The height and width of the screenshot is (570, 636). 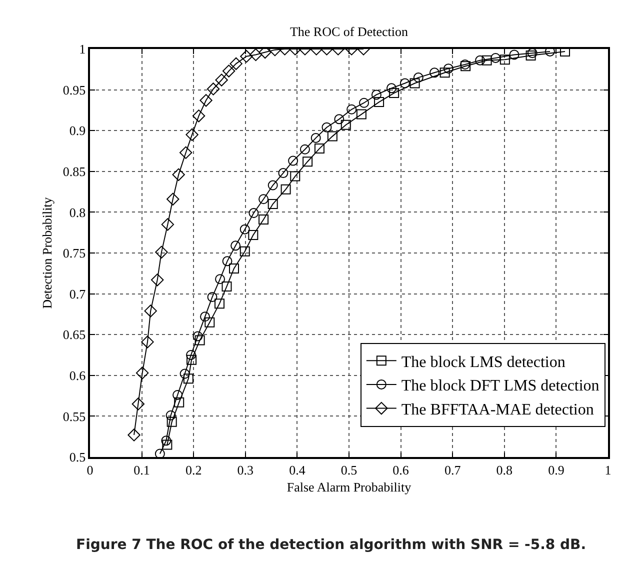 What do you see at coordinates (556, 470) in the screenshot?
I see `x-tick-label: 0.9` at bounding box center [556, 470].